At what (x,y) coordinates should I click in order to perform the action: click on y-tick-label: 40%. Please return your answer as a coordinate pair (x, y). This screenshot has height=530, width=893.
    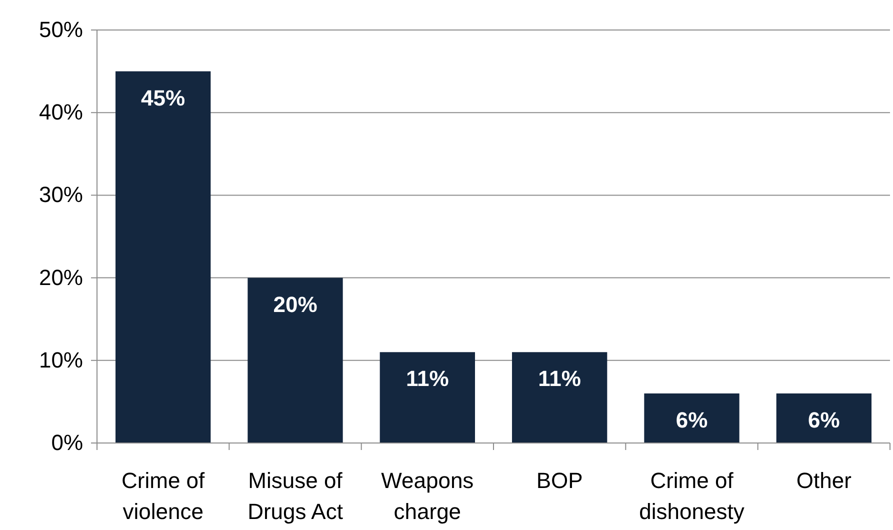
    Looking at the image, I should click on (60, 112).